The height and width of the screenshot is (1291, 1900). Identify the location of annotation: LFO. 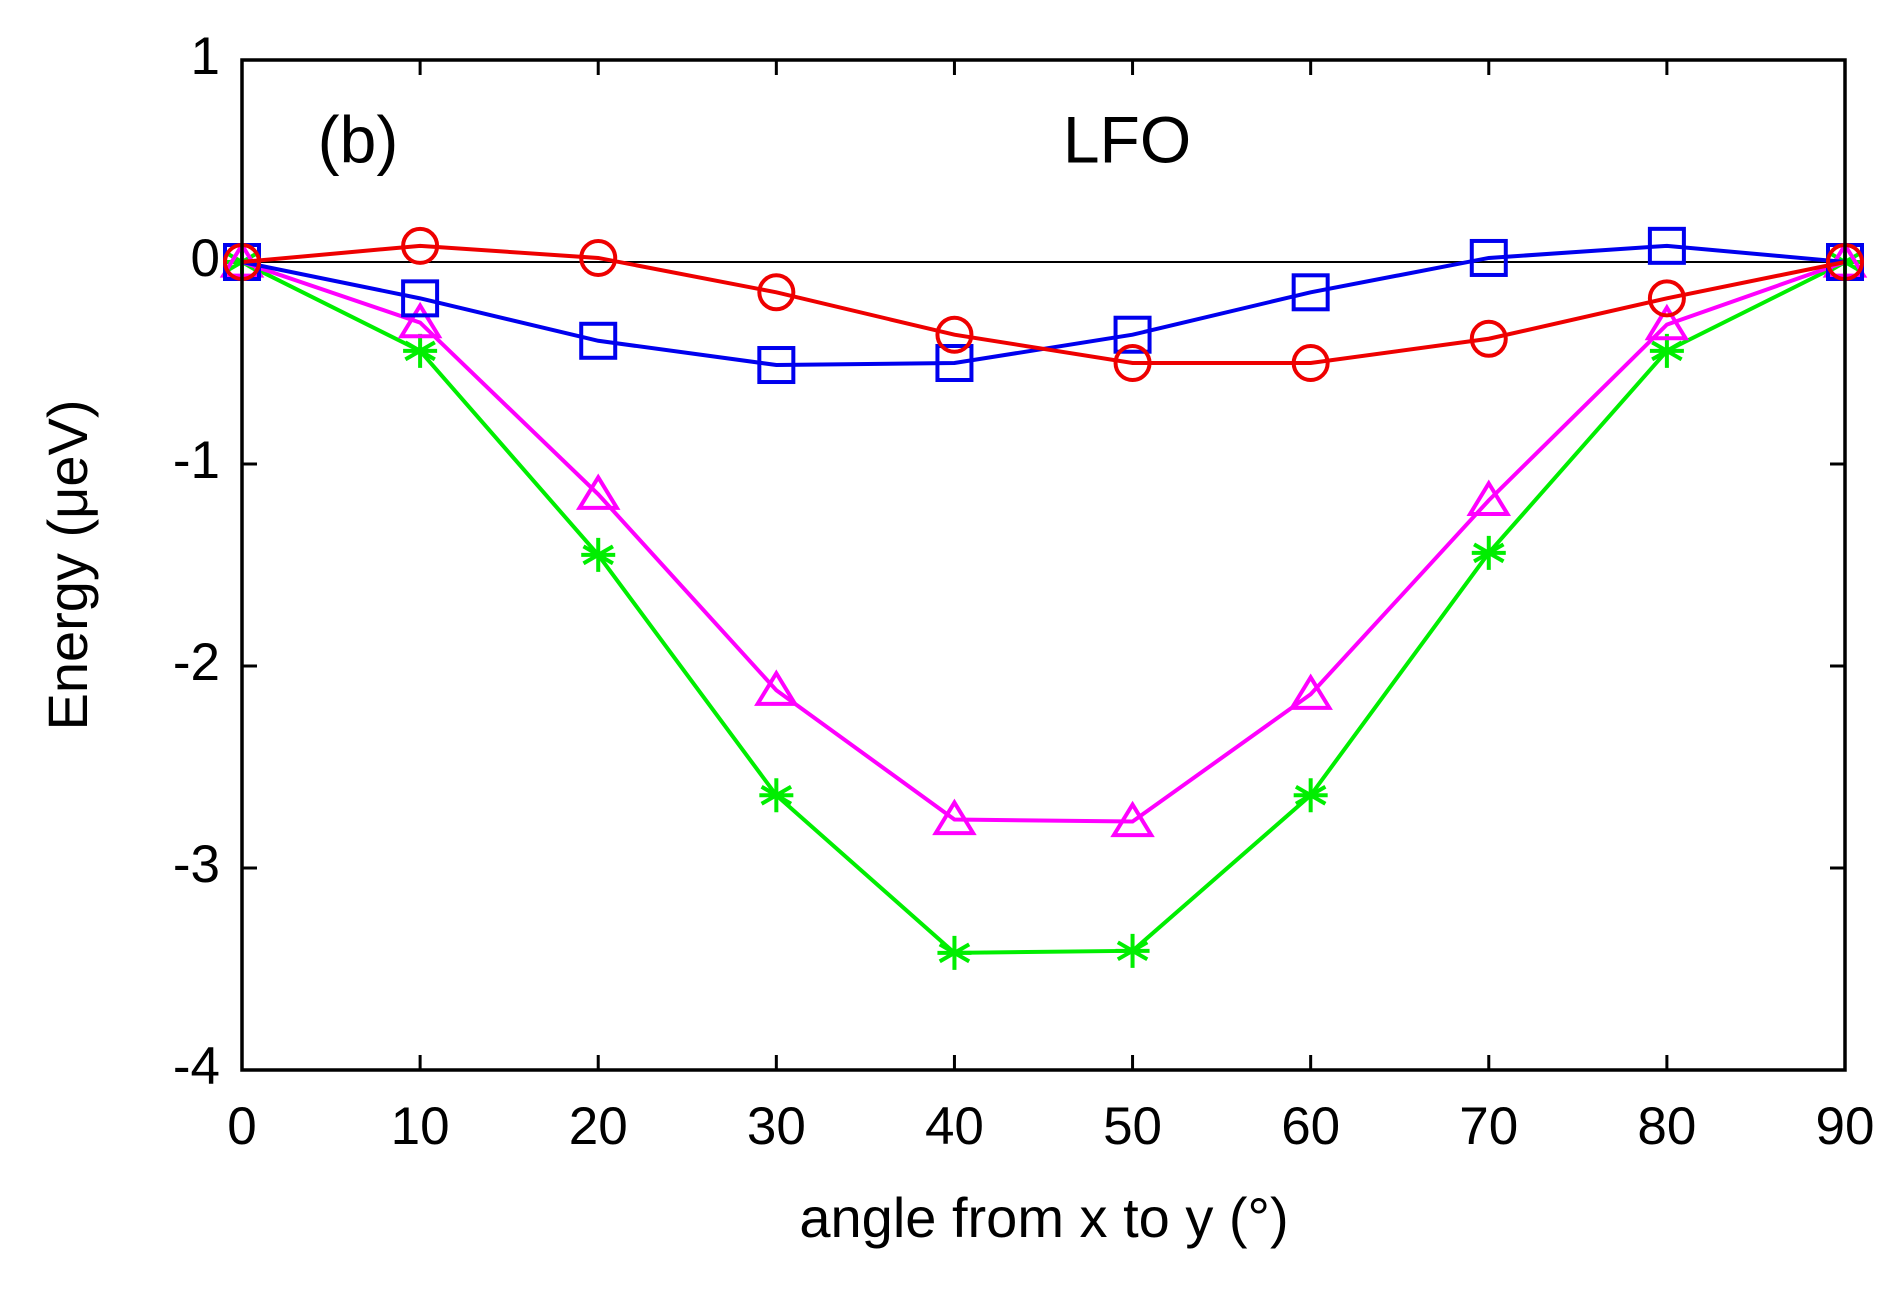
(1127, 139).